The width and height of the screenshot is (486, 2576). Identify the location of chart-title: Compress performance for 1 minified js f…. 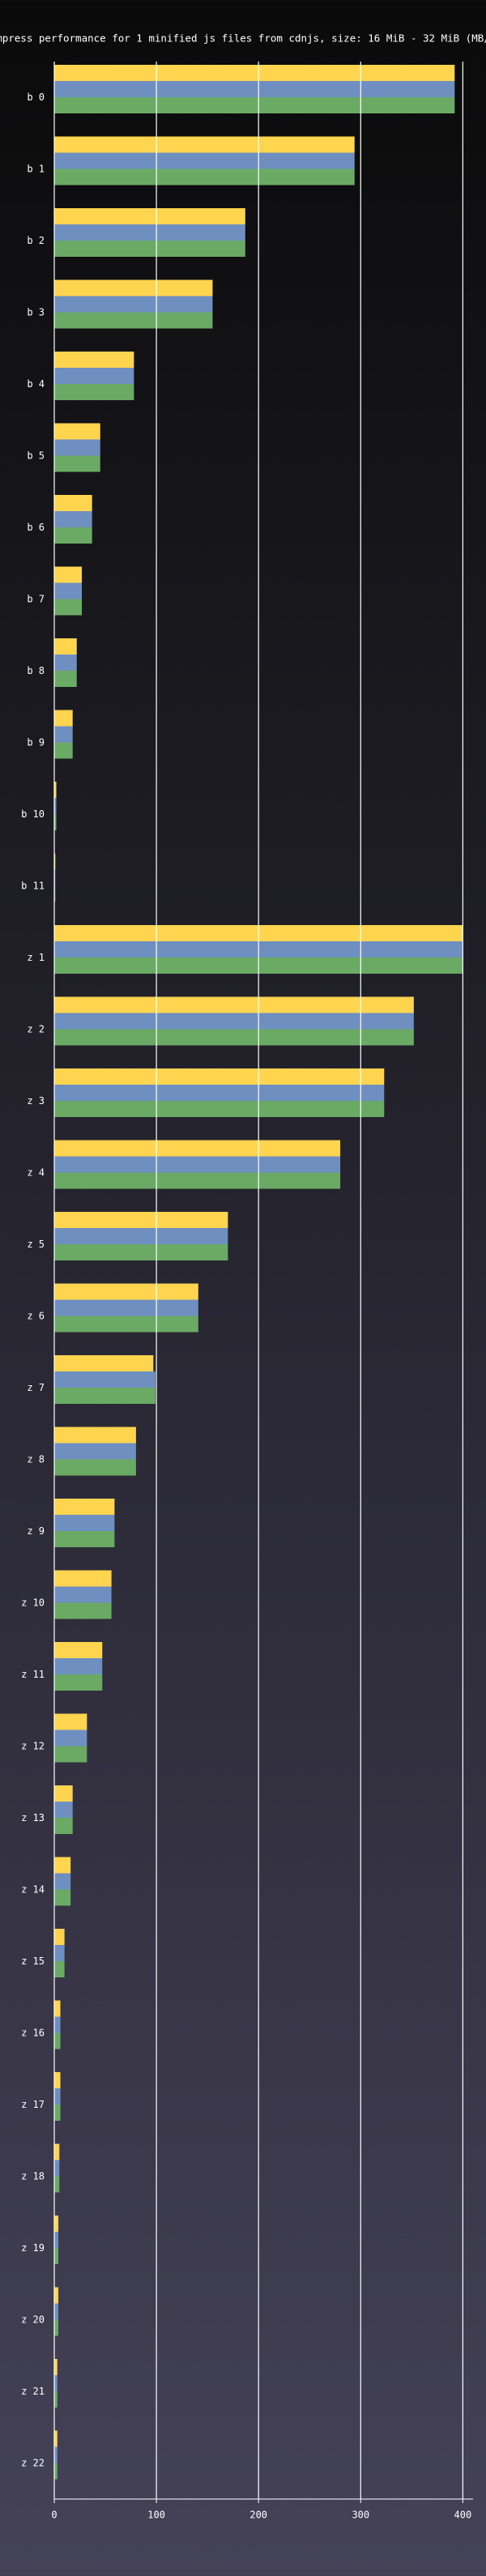
(243, 38).